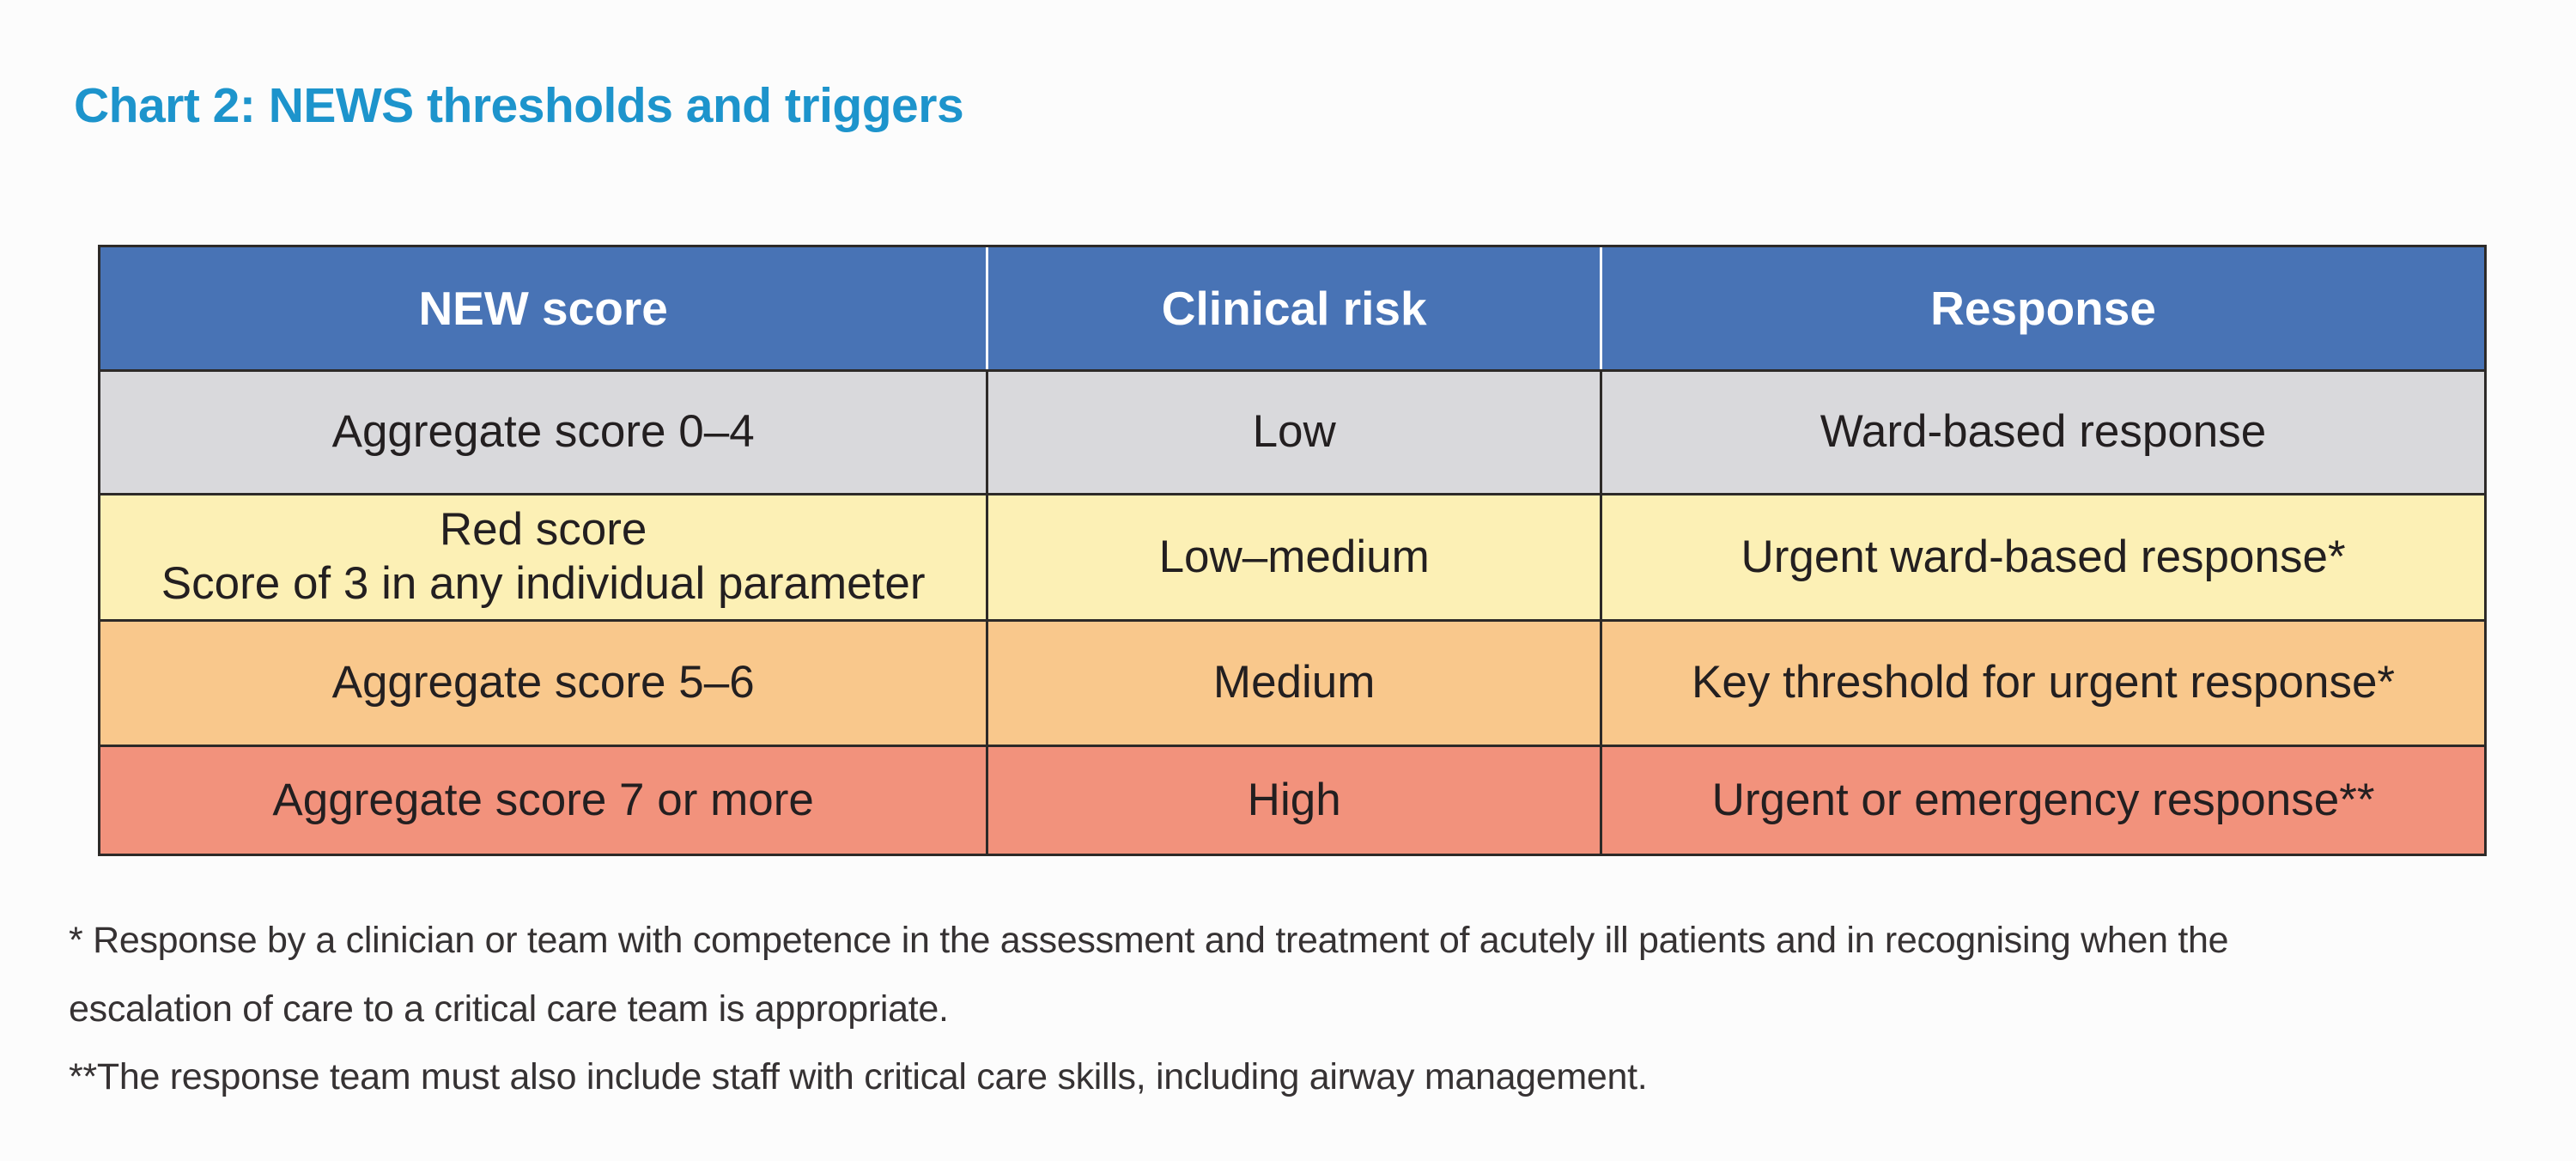 This screenshot has height=1161, width=2576. Describe the element at coordinates (543, 682) in the screenshot. I see `cell-score: Aggregate score 5–6` at that location.